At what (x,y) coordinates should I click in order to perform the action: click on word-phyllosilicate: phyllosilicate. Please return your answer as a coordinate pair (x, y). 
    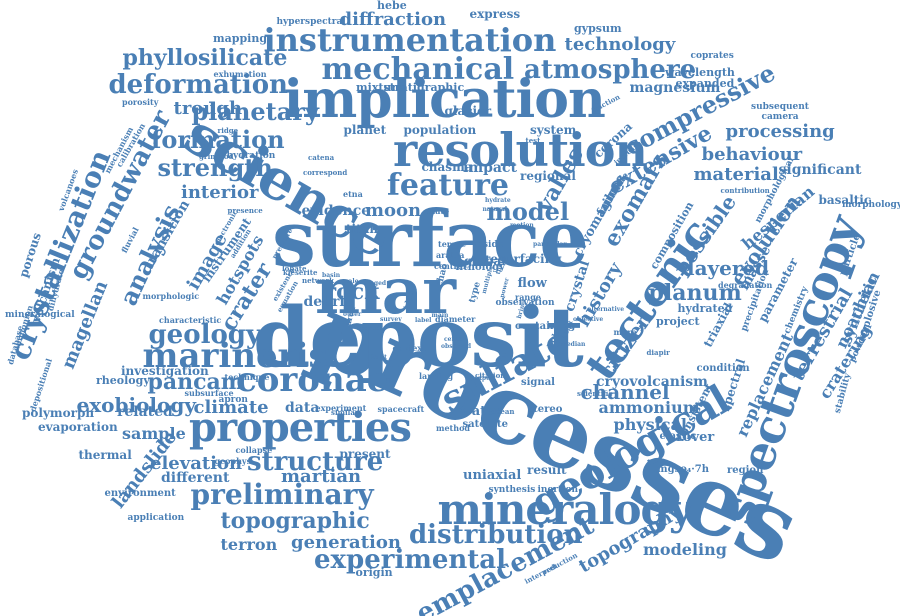
    Looking at the image, I should click on (205, 58).